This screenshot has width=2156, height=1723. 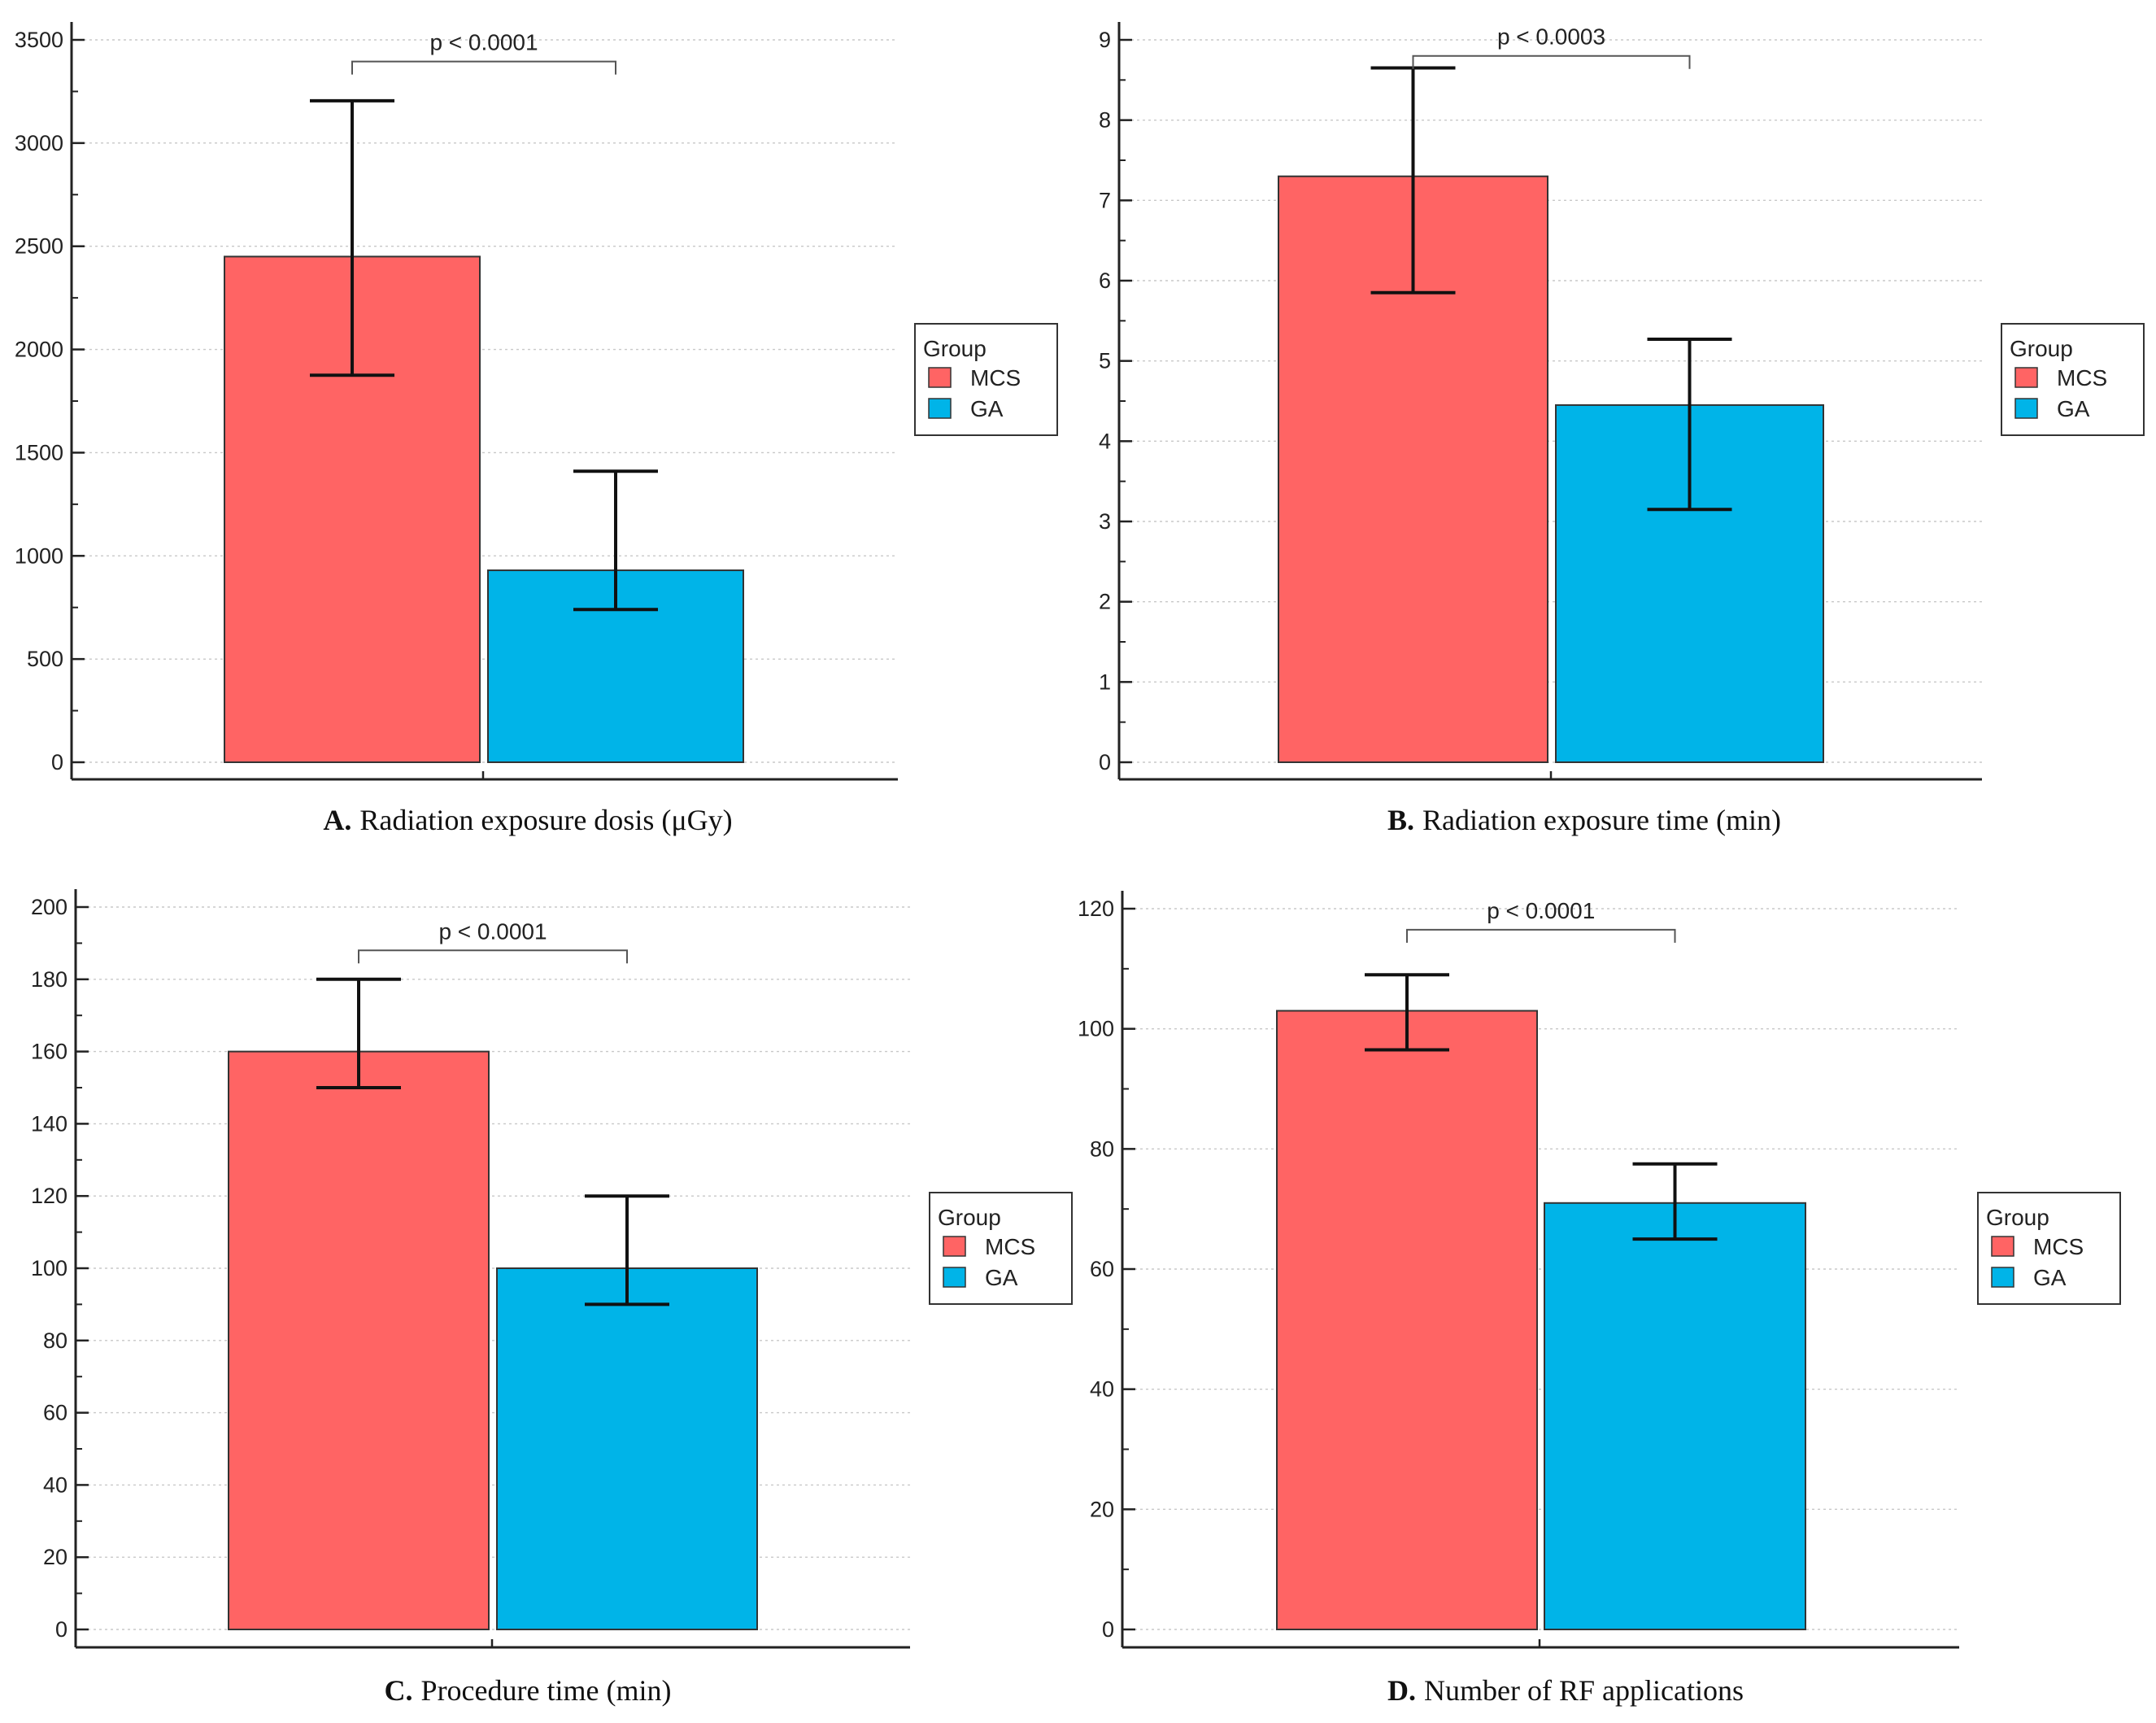 I want to click on panel-a-caption: A. Radiation exposure dosis (μGy), so click(x=527, y=820).